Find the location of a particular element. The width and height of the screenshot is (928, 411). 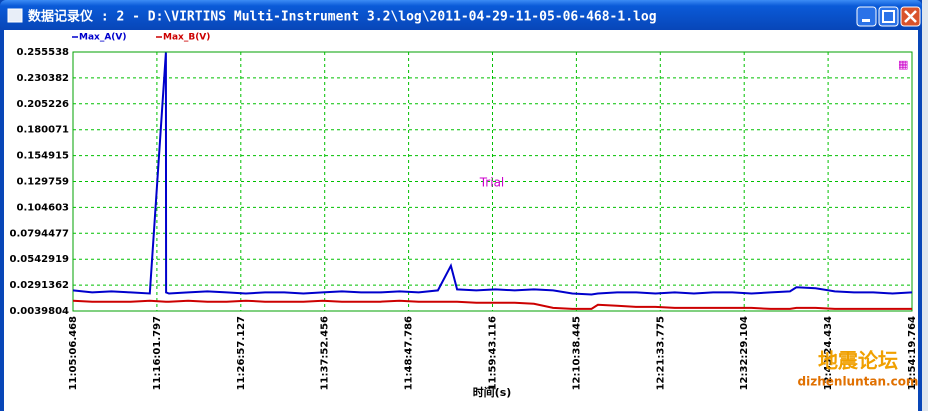

legend-label: Max_A(V) is located at coordinates (103, 38).